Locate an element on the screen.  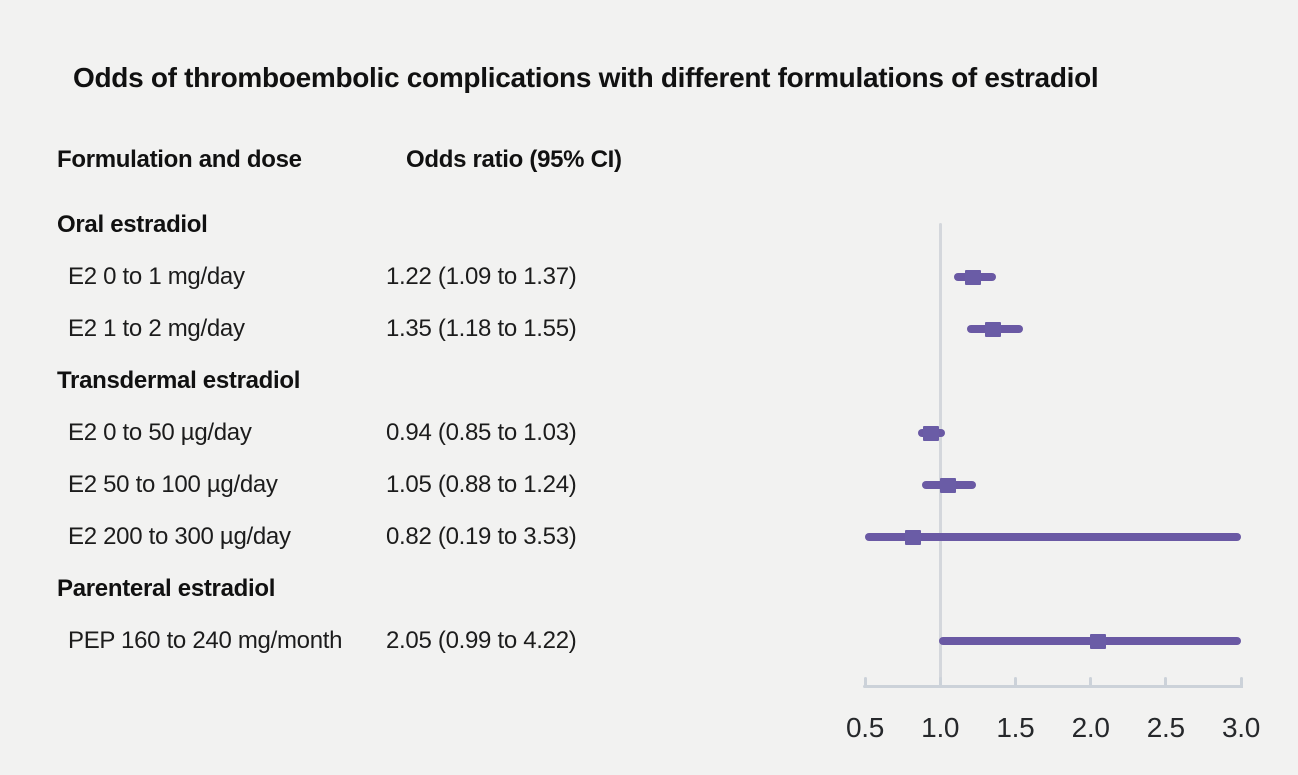
column-header-odds-ratio: Odds ratio (95% CI) is located at coordinates (514, 159).